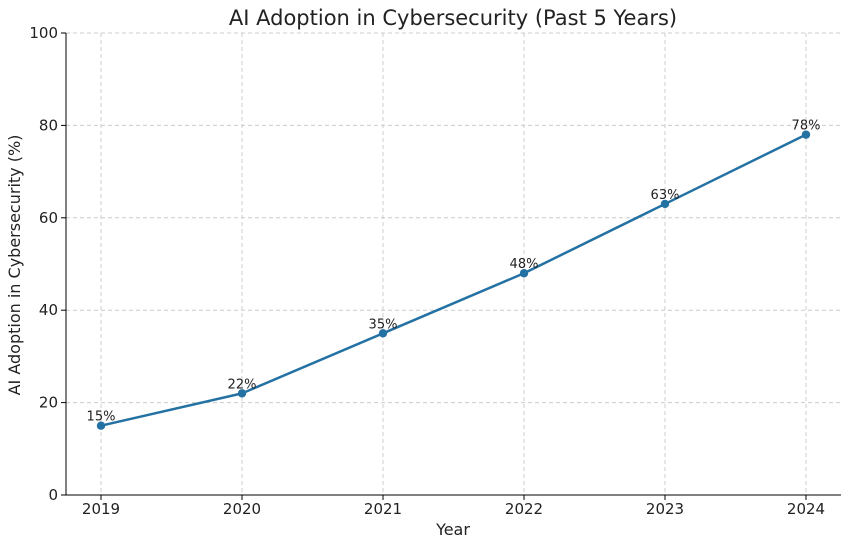 The height and width of the screenshot is (543, 849). Describe the element at coordinates (48, 310) in the screenshot. I see `y-tick-label: 40` at that location.